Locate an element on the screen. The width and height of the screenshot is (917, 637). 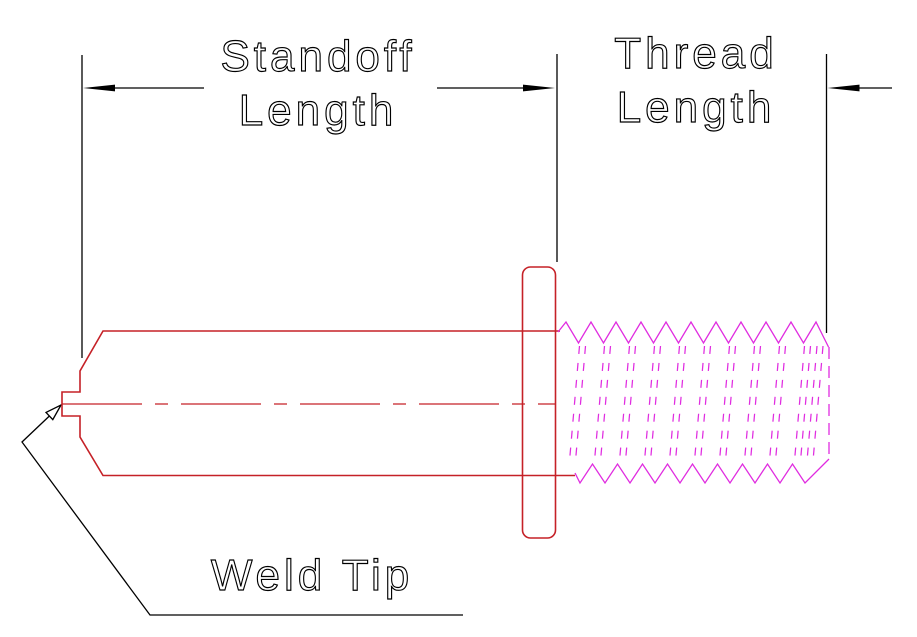
weld-tip-label: Weld Tip is located at coordinates (312, 576).